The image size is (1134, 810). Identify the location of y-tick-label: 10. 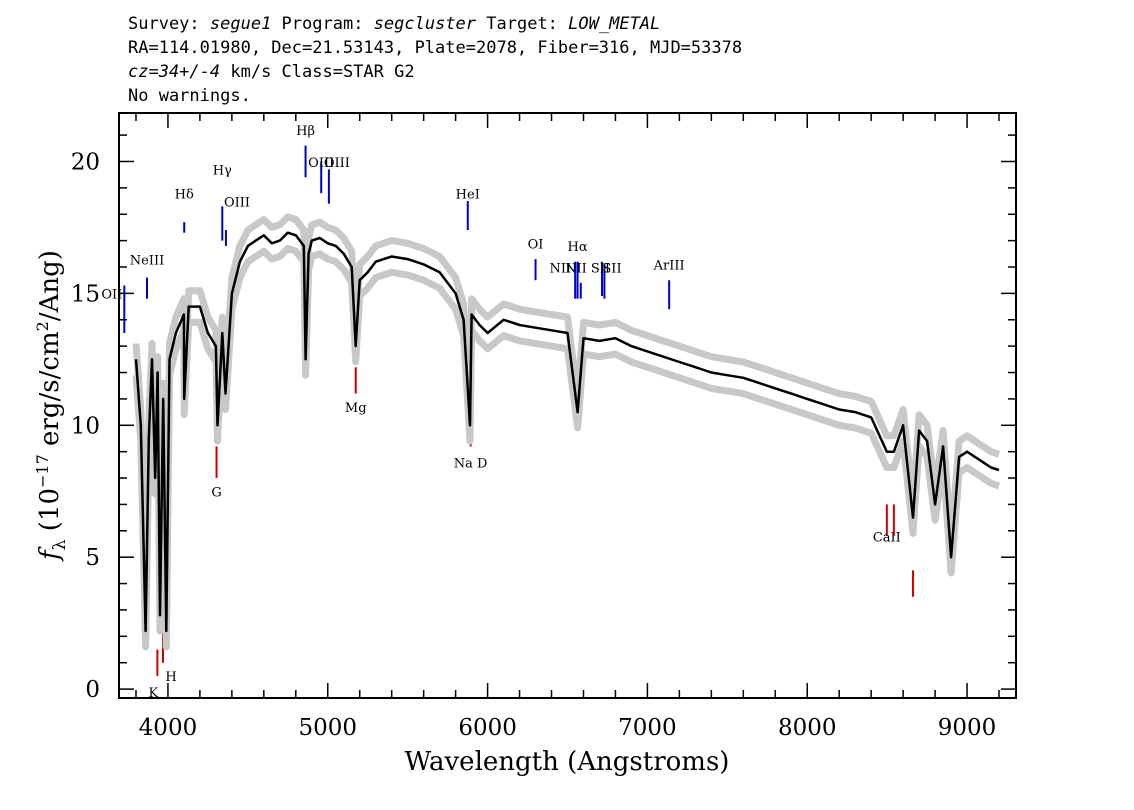
(85, 426).